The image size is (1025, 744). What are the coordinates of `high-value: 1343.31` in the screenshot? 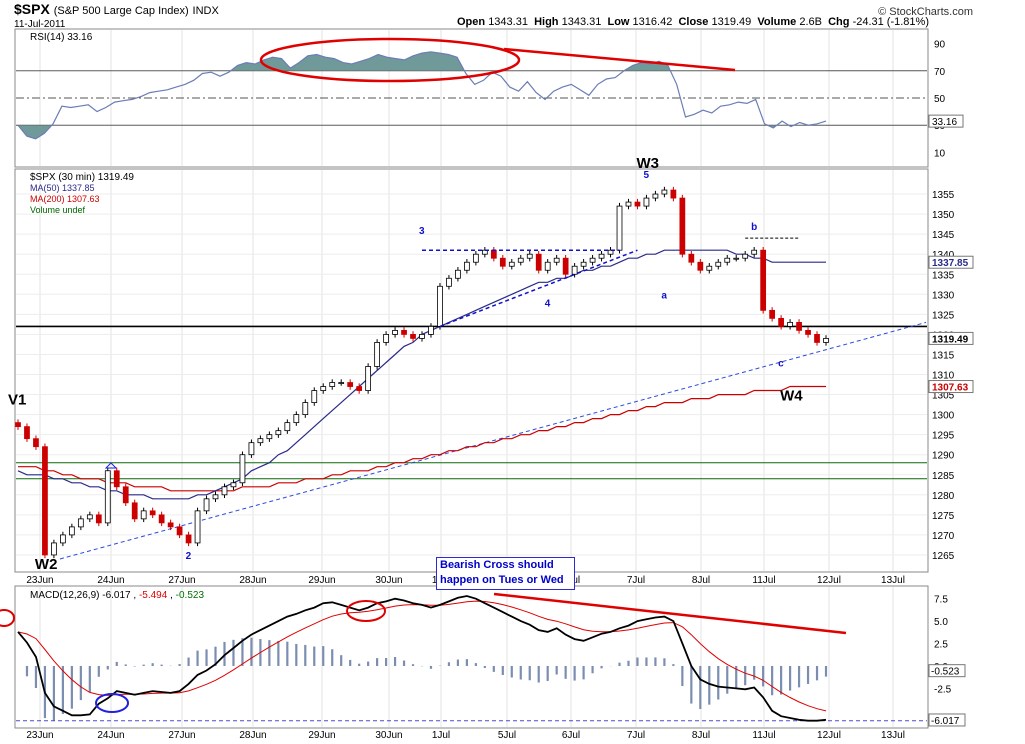 It's located at (581, 22).